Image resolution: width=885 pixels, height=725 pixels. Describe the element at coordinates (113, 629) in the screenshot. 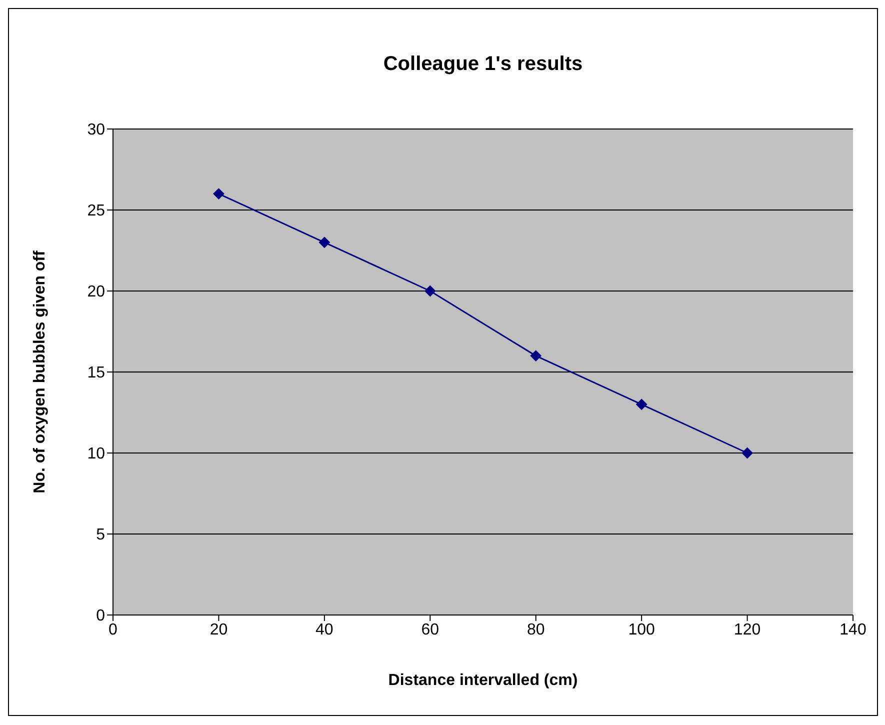

I see `x-tick-label: 0` at that location.